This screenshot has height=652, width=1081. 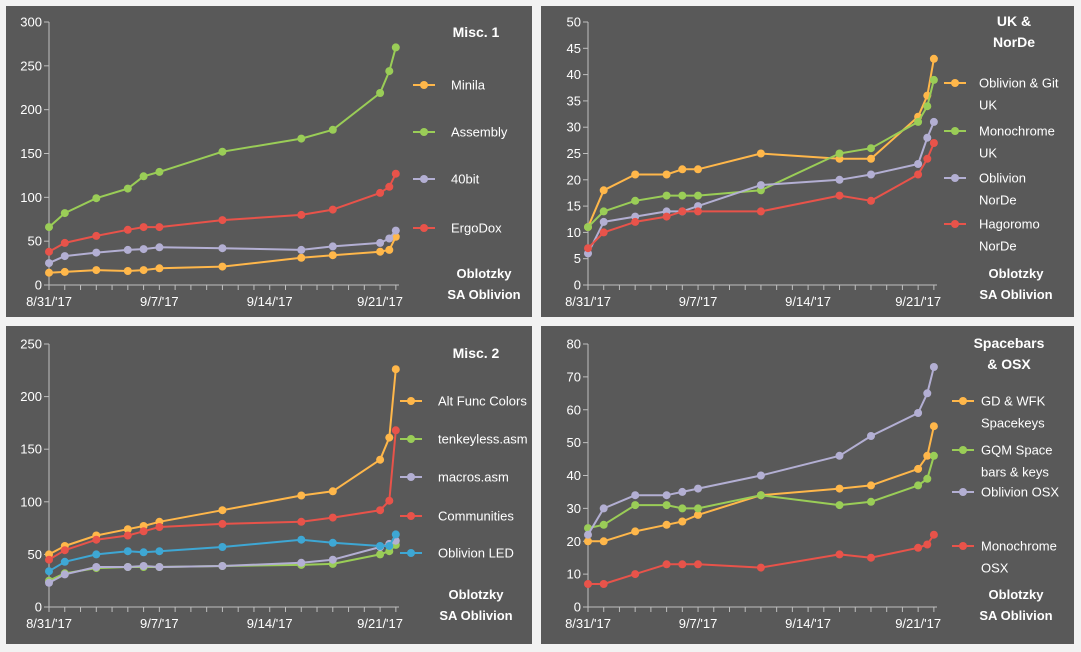 What do you see at coordinates (31, 396) in the screenshot?
I see `y-tick-label: 200` at bounding box center [31, 396].